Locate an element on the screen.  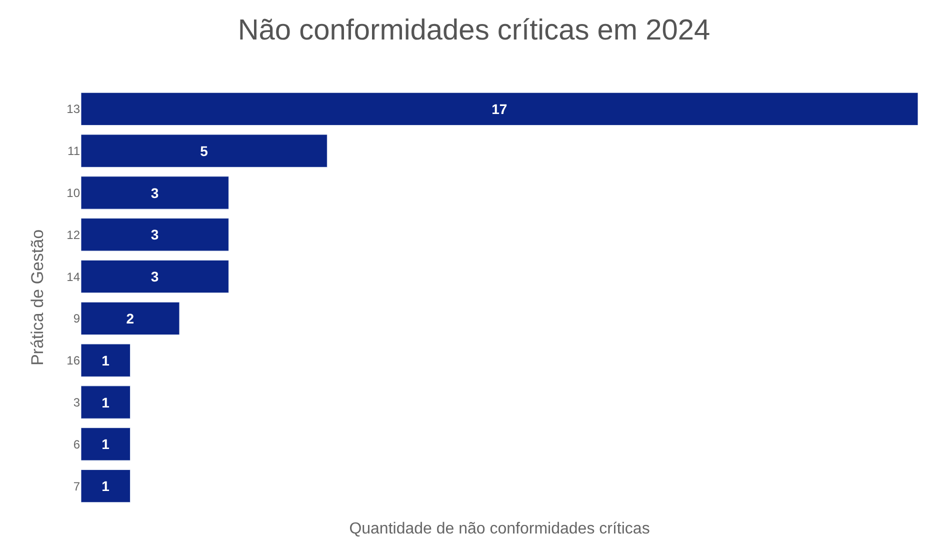
y-tick-label: 9 is located at coordinates (76, 319).